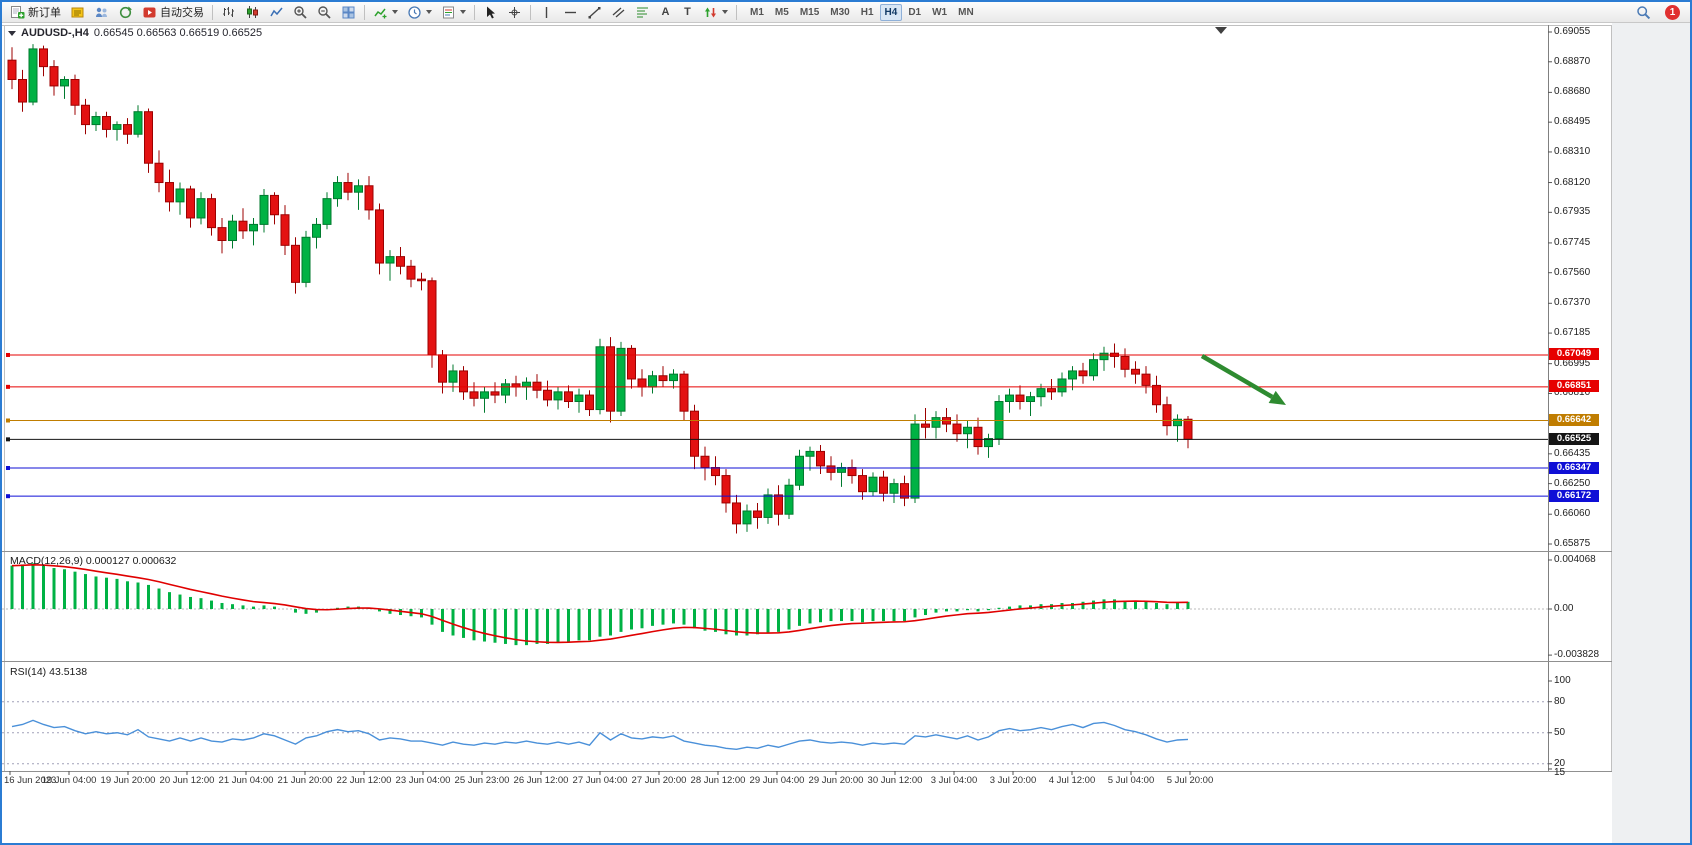  I want to click on timeframe-m15-button: M15, so click(809, 12).